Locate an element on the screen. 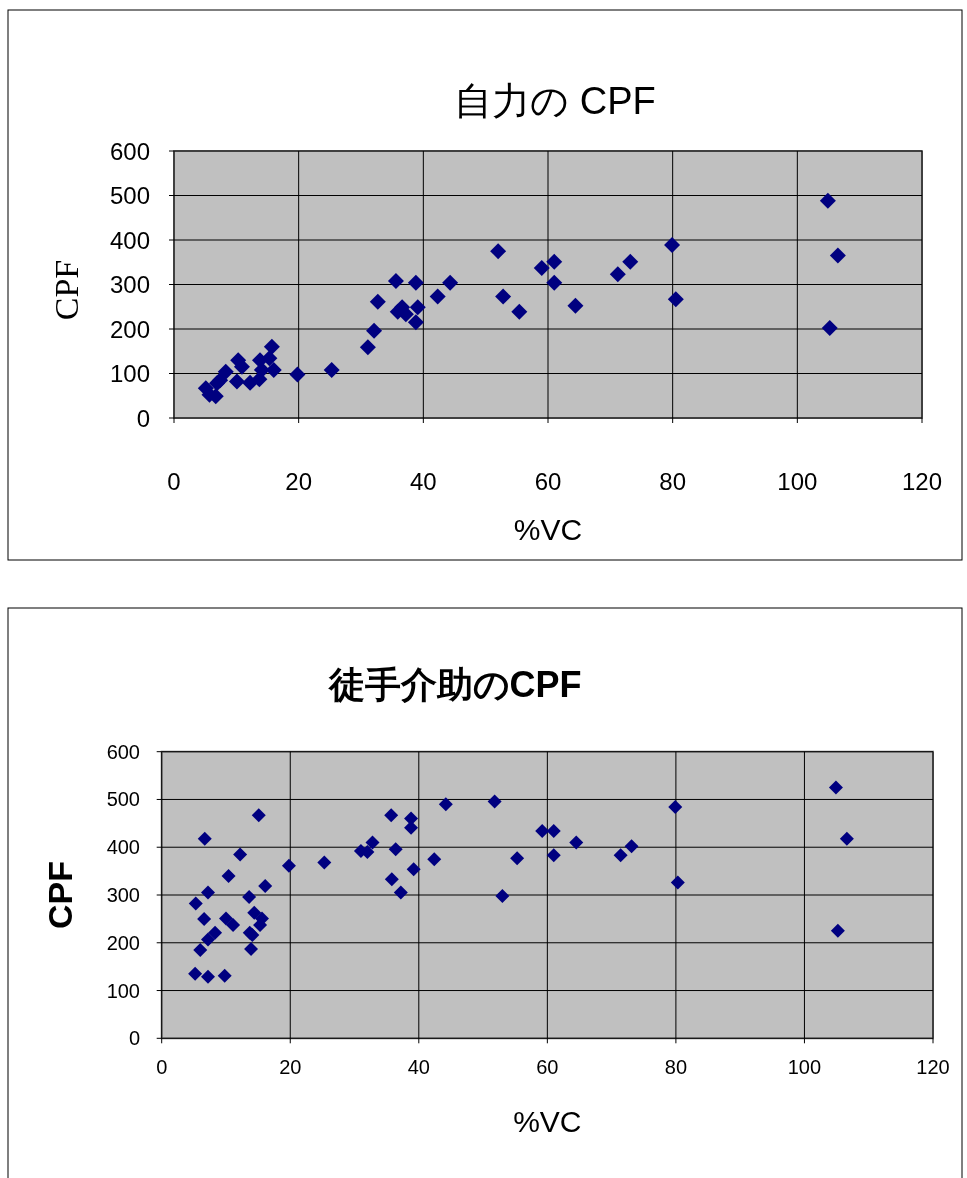  chart-title: 徒手介助のCPF is located at coordinates (454, 684).